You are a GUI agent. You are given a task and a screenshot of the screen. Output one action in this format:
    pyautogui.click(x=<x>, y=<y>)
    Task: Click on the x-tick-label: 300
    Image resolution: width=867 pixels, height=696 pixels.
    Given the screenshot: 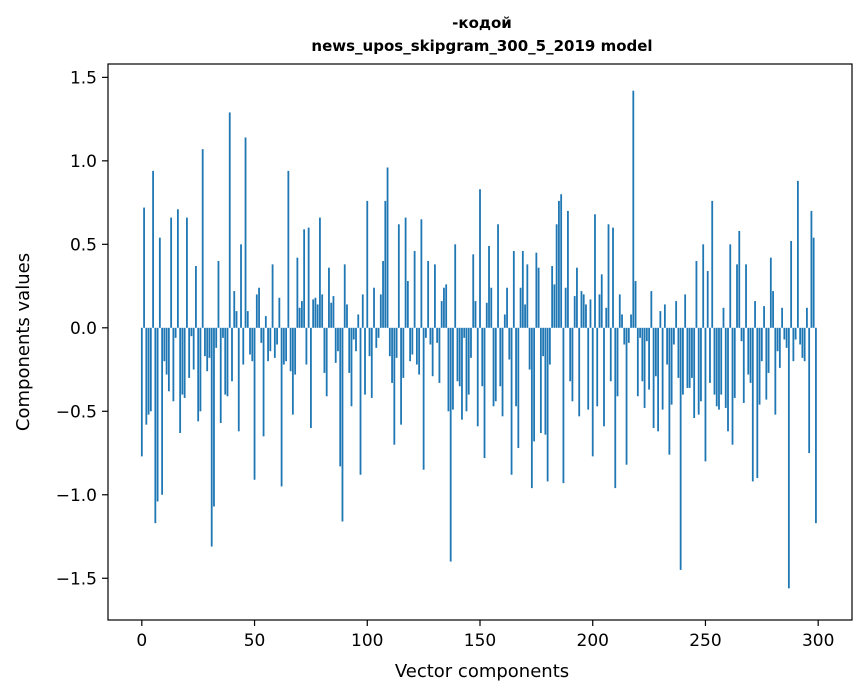 What is the action you would take?
    pyautogui.click(x=818, y=641)
    